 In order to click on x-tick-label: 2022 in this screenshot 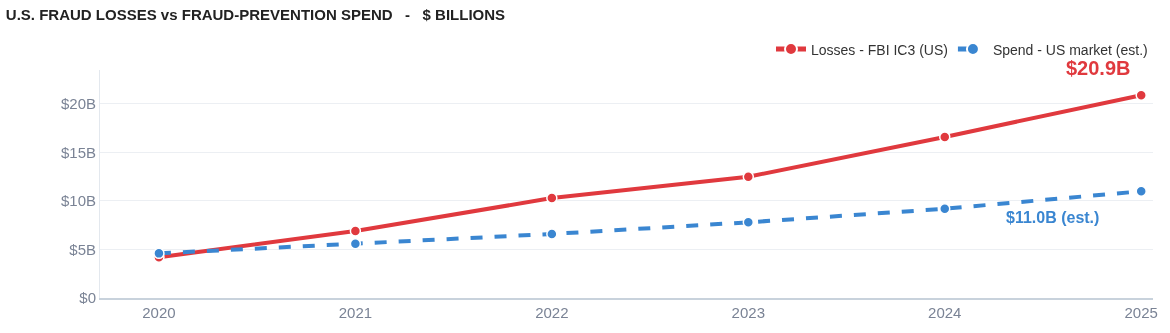, I will do `click(552, 312)`.